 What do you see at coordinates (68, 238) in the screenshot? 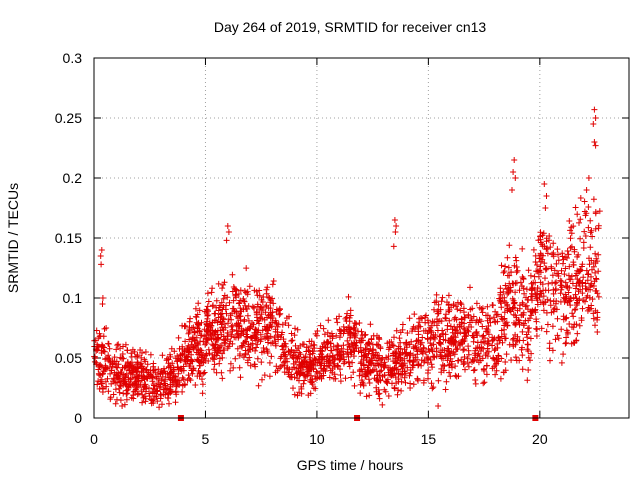
I see `y-tick-label: 0.15` at bounding box center [68, 238].